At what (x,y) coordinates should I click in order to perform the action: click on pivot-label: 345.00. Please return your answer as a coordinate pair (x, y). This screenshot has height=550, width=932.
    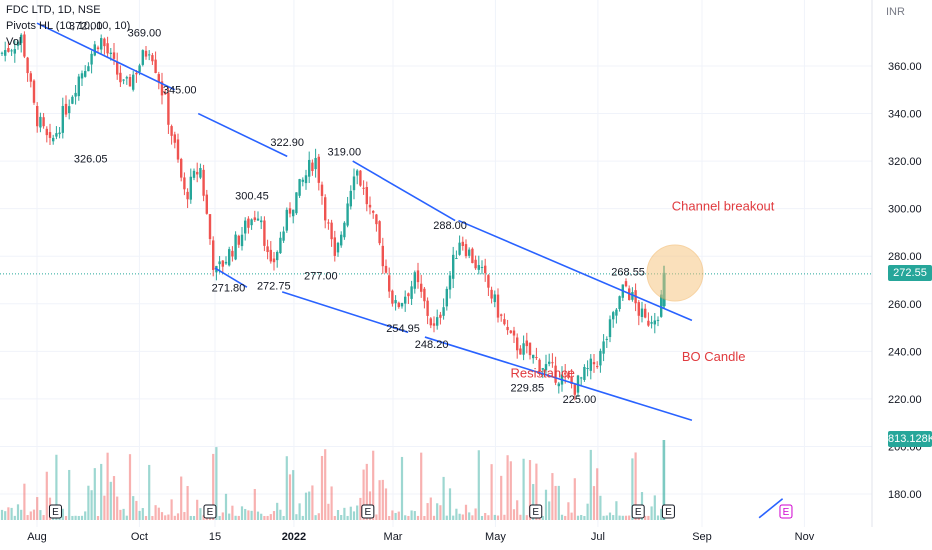
    Looking at the image, I should click on (180, 91).